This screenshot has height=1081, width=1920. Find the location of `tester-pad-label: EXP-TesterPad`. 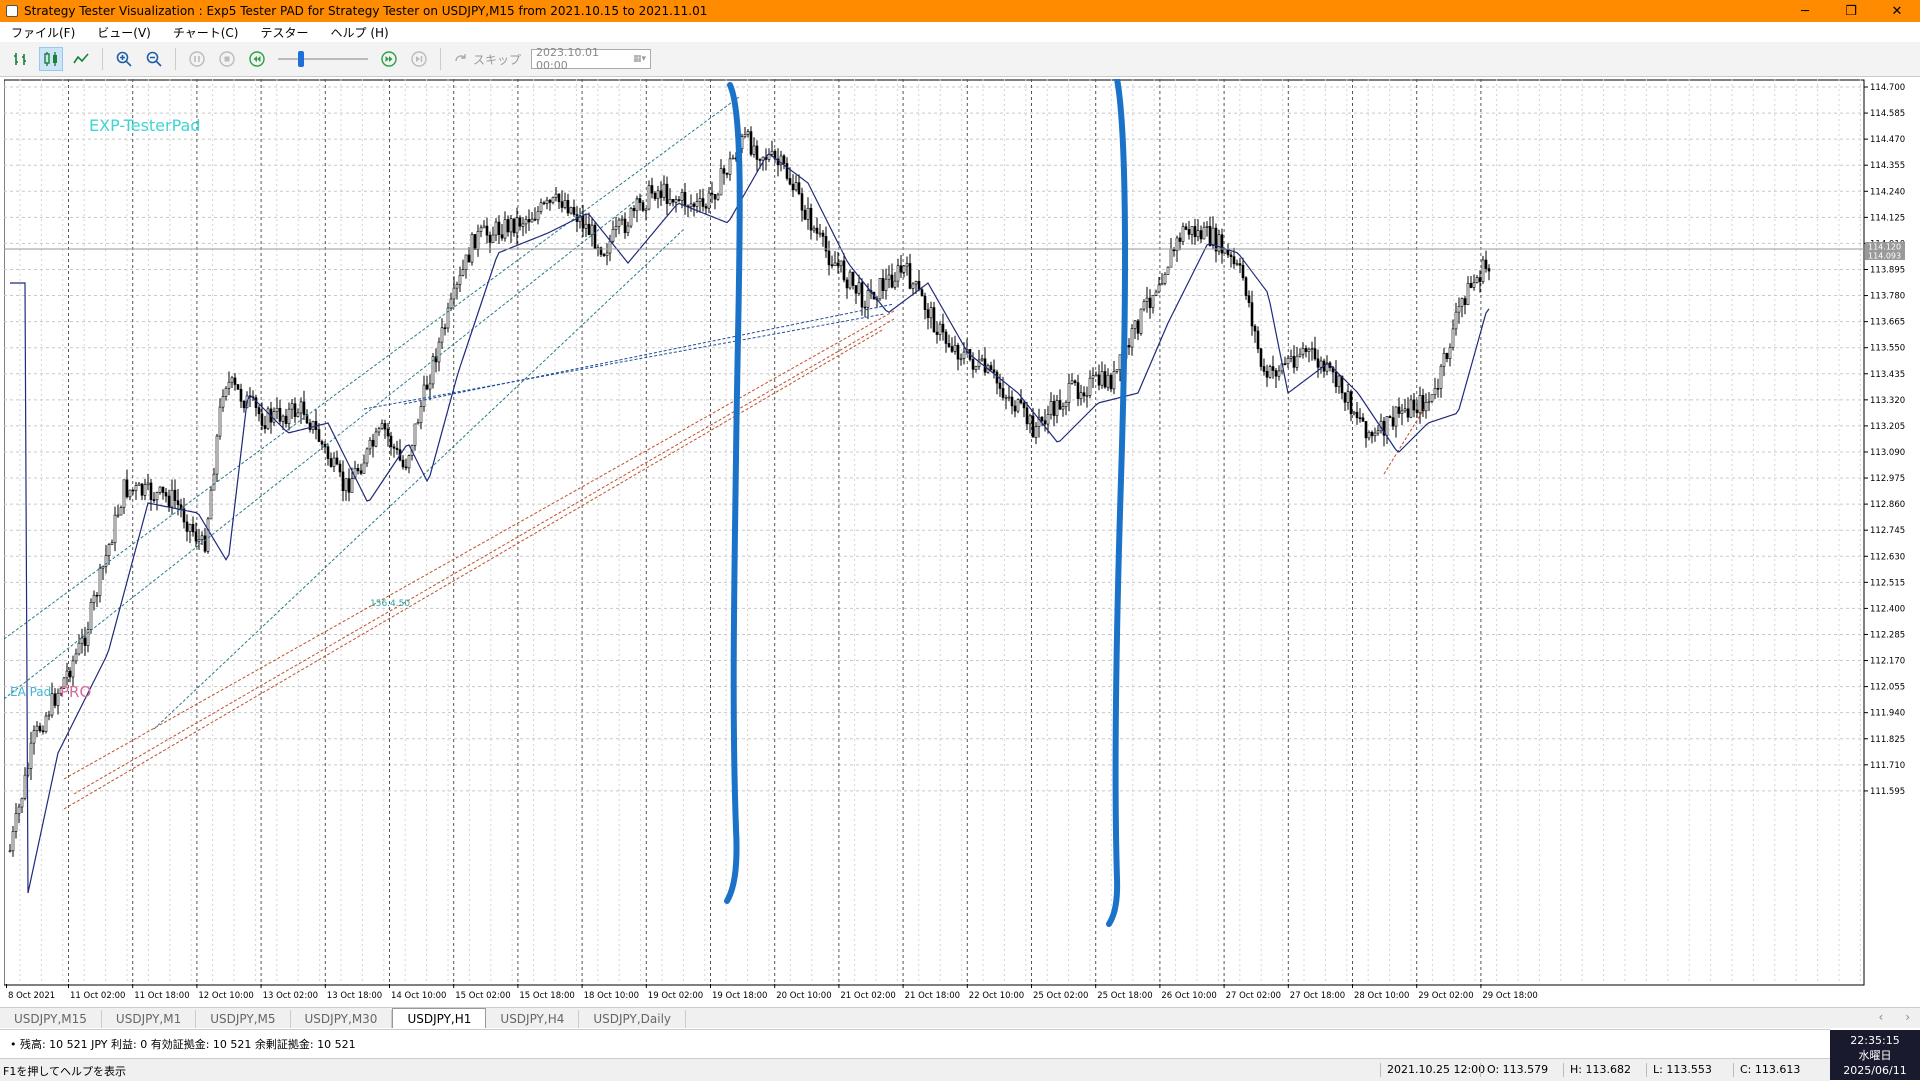

tester-pad-label: EXP-TesterPad is located at coordinates (145, 125).